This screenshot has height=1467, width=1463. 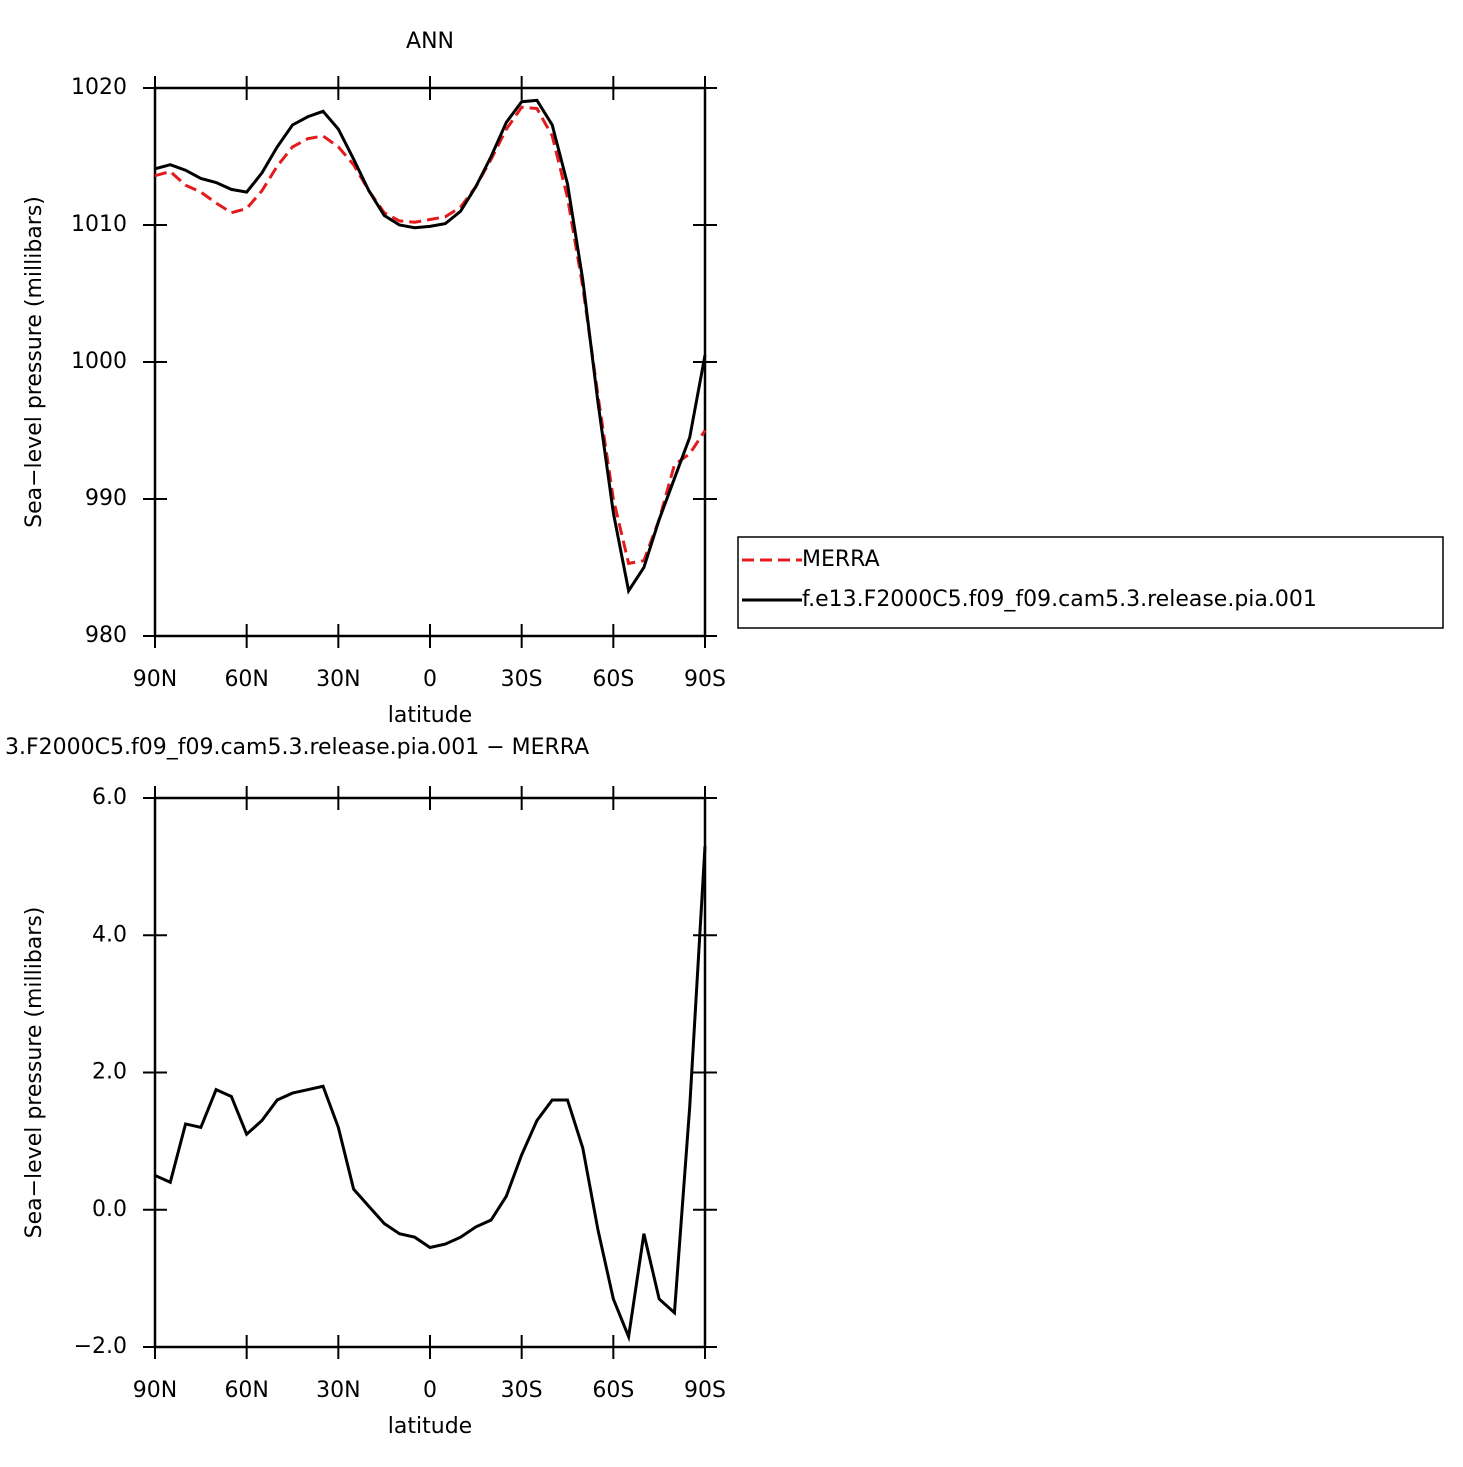 What do you see at coordinates (430, 41) in the screenshot?
I see `chart-title: ANN` at bounding box center [430, 41].